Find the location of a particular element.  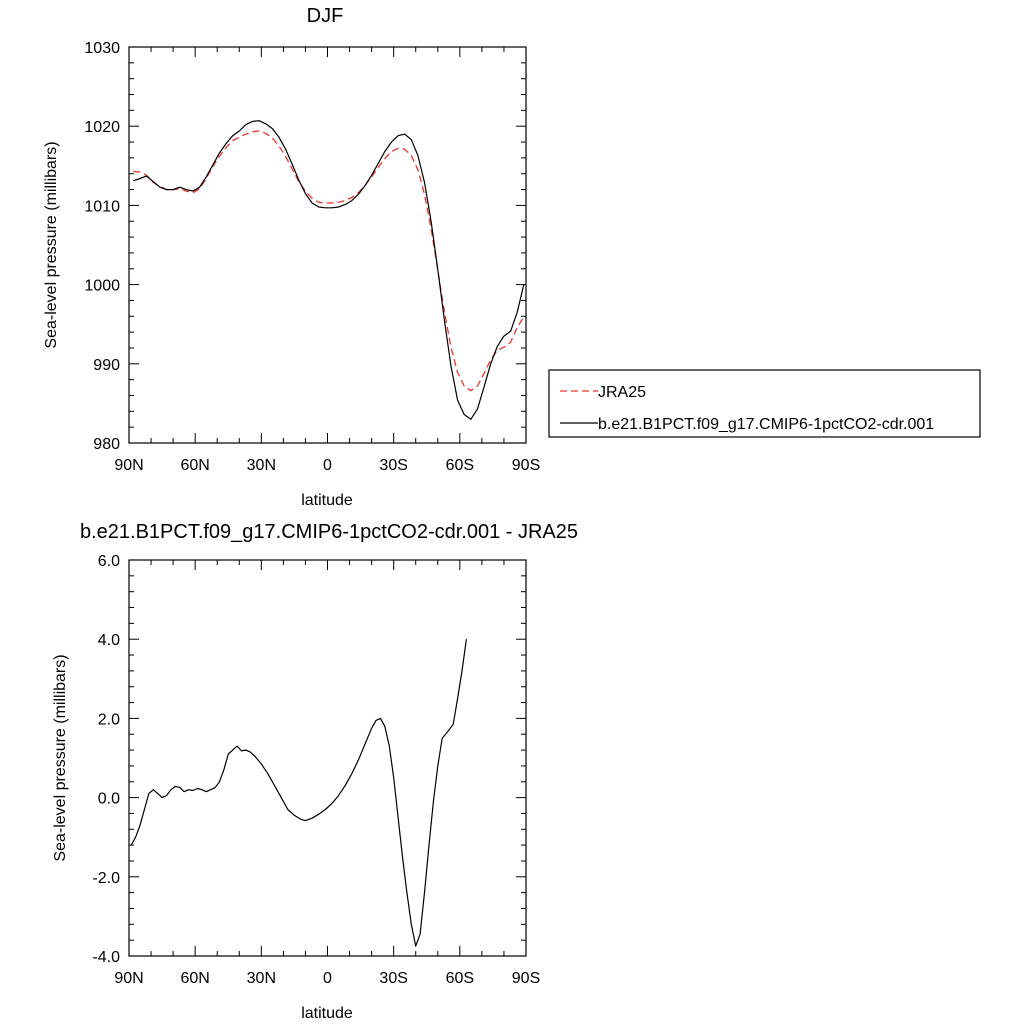

y-tick-label: 990 is located at coordinates (106, 365).